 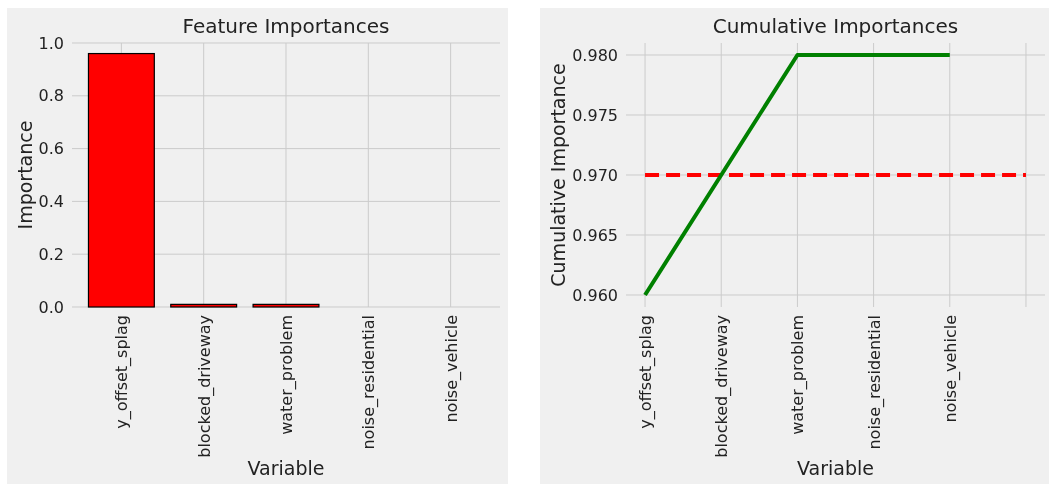 I want to click on y-axis-title: Importance, so click(x=25, y=175).